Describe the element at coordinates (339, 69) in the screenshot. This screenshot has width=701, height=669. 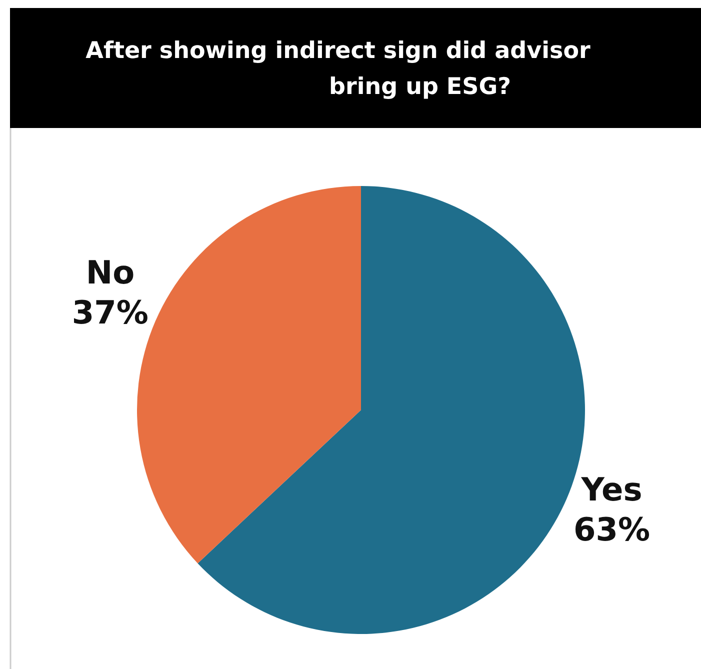
I see `chart-title: After showing indirect sign did advisor bring up ESG?` at that location.